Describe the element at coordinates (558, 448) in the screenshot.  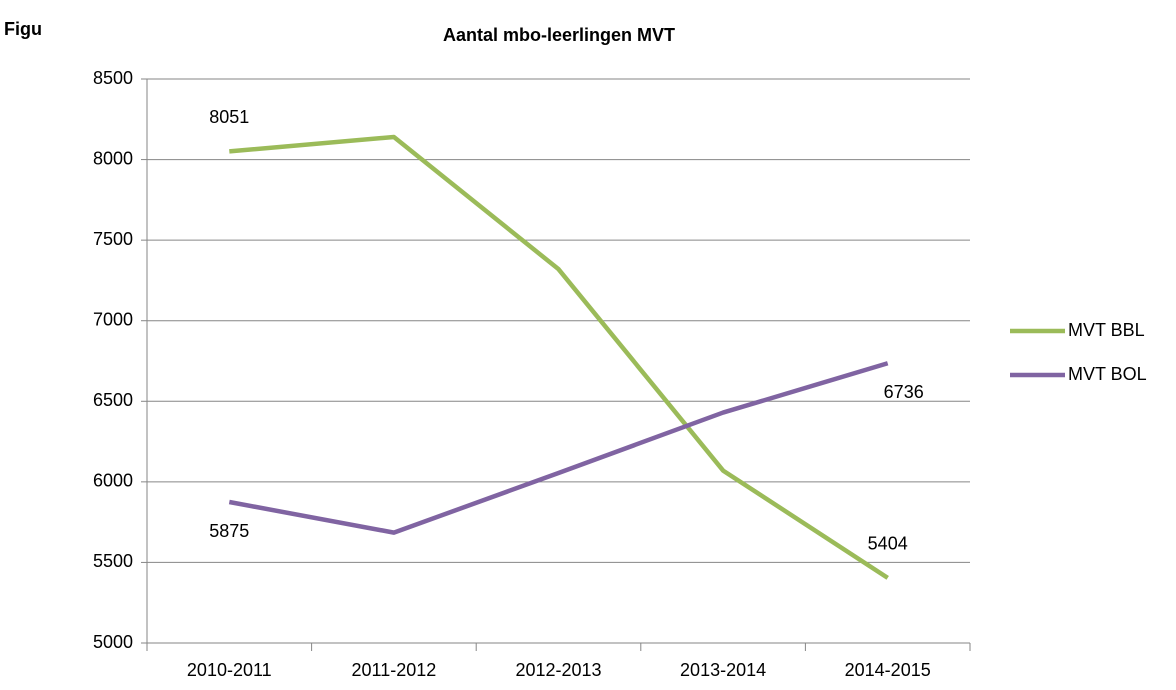
I see `line-series` at that location.